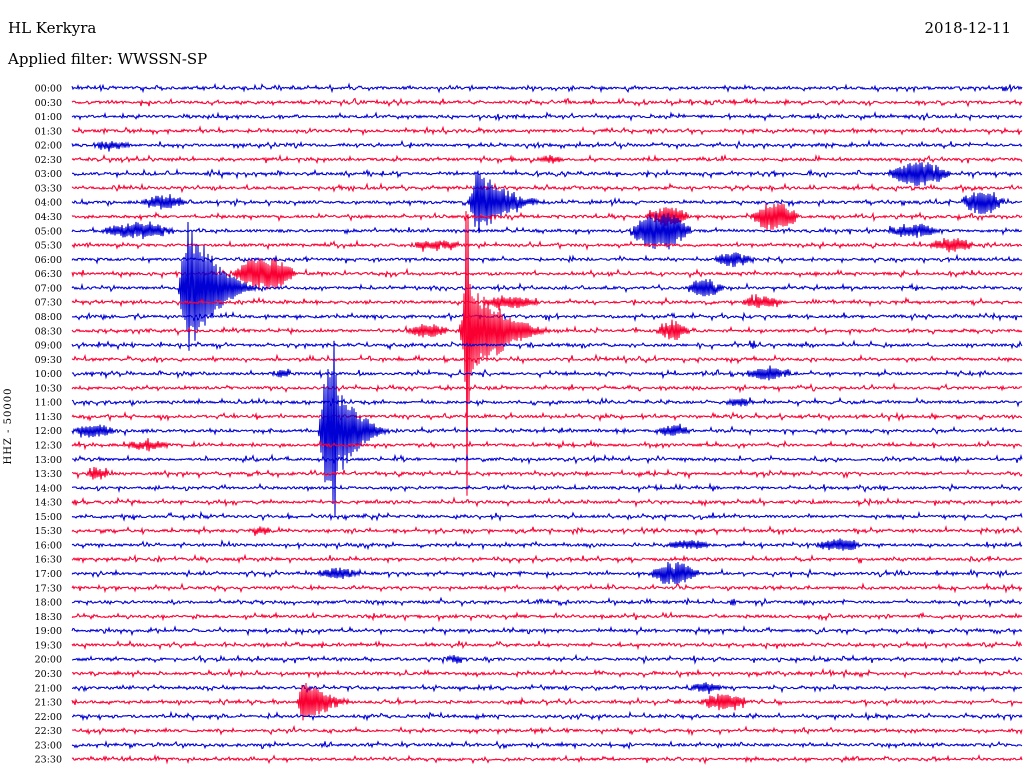 This screenshot has height=780, width=1024. I want to click on trace-row-2030, so click(547, 673).